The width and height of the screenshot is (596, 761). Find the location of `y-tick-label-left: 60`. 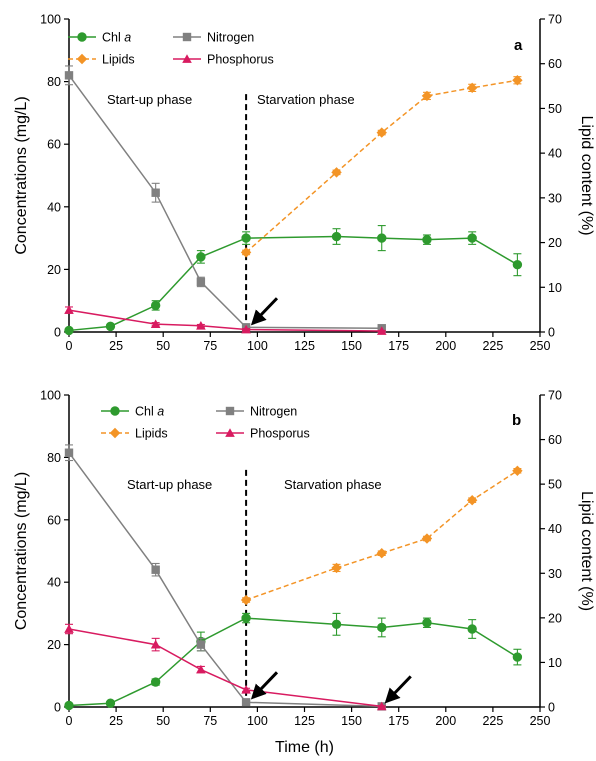

y-tick-label-left: 60 is located at coordinates (54, 145).